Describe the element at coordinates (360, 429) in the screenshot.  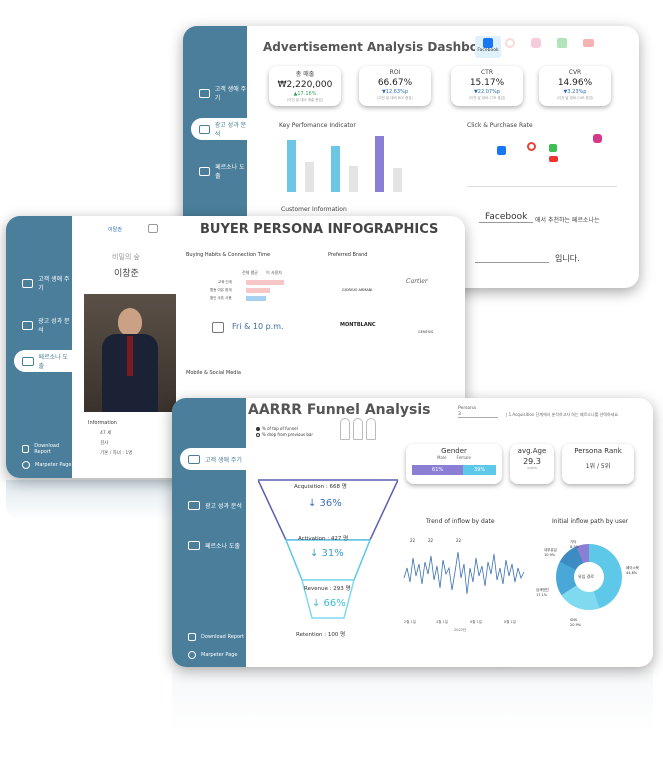
I see `people-icon` at that location.